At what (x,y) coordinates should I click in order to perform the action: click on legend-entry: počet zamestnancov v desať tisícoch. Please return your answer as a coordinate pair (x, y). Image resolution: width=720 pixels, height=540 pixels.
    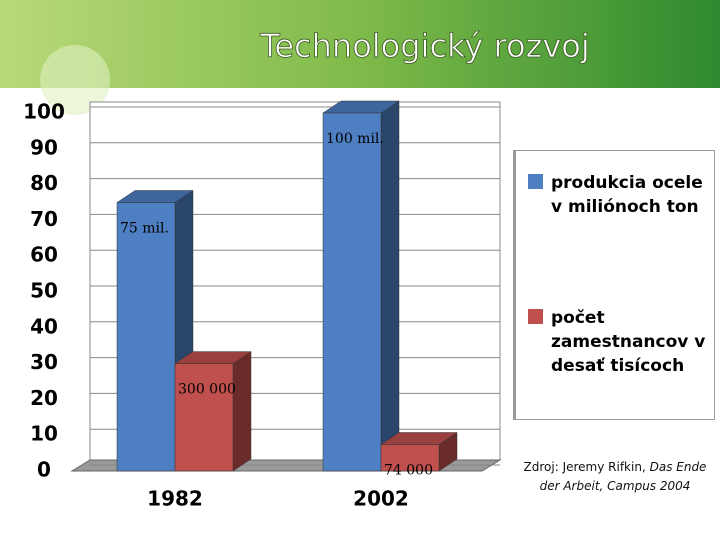
    Looking at the image, I should click on (618, 342).